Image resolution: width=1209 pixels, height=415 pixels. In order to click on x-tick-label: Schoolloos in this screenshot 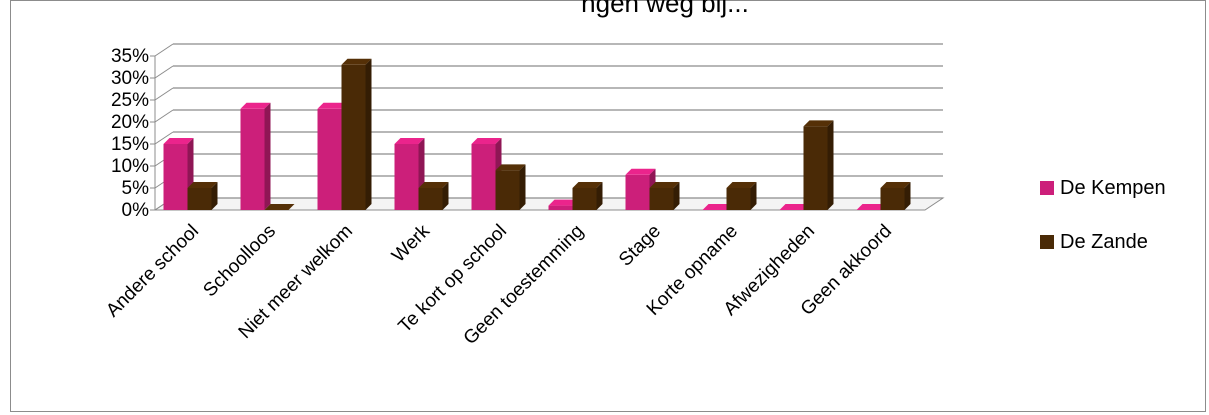, I will do `click(239, 261)`.